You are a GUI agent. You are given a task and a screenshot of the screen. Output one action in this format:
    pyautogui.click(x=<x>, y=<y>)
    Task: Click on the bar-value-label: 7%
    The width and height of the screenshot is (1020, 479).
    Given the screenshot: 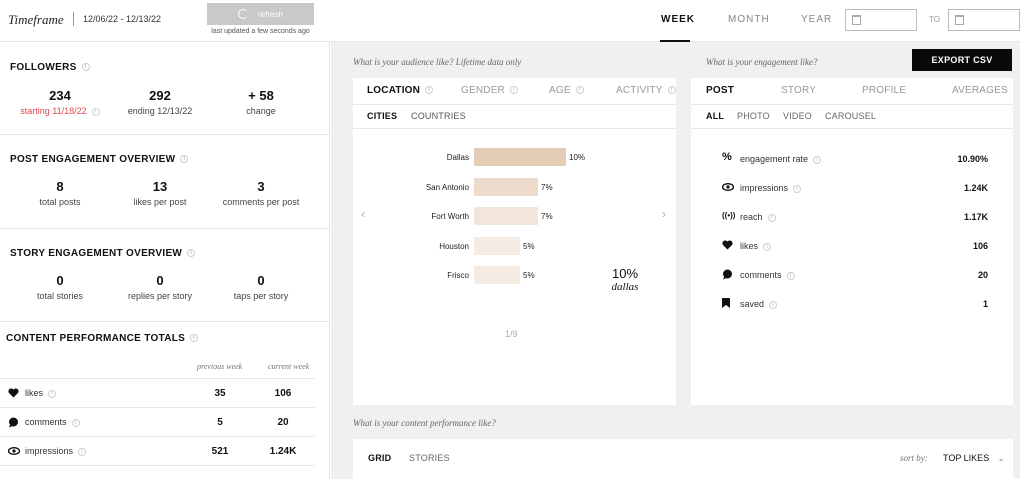 What is the action you would take?
    pyautogui.click(x=547, y=187)
    